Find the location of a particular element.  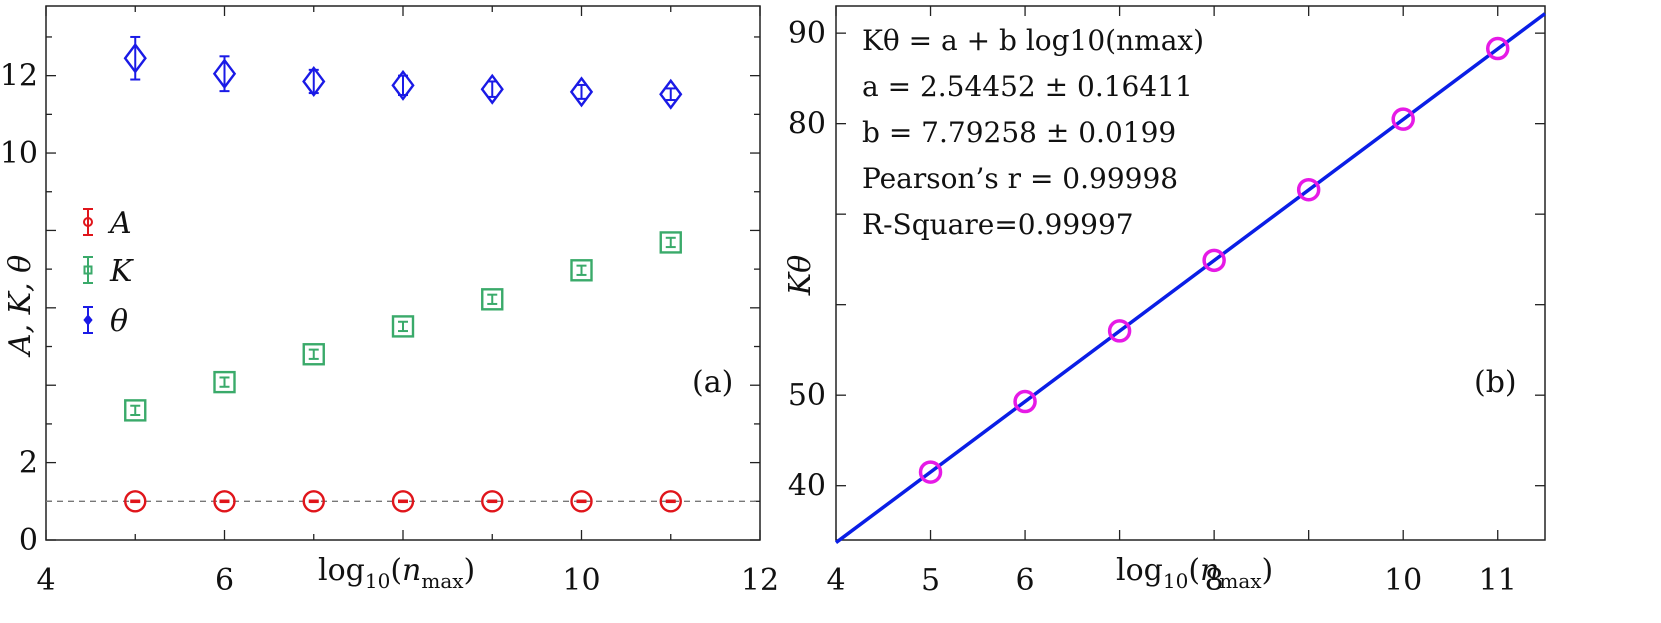

panel-a-legend: AKθ is located at coordinates (108, 272).